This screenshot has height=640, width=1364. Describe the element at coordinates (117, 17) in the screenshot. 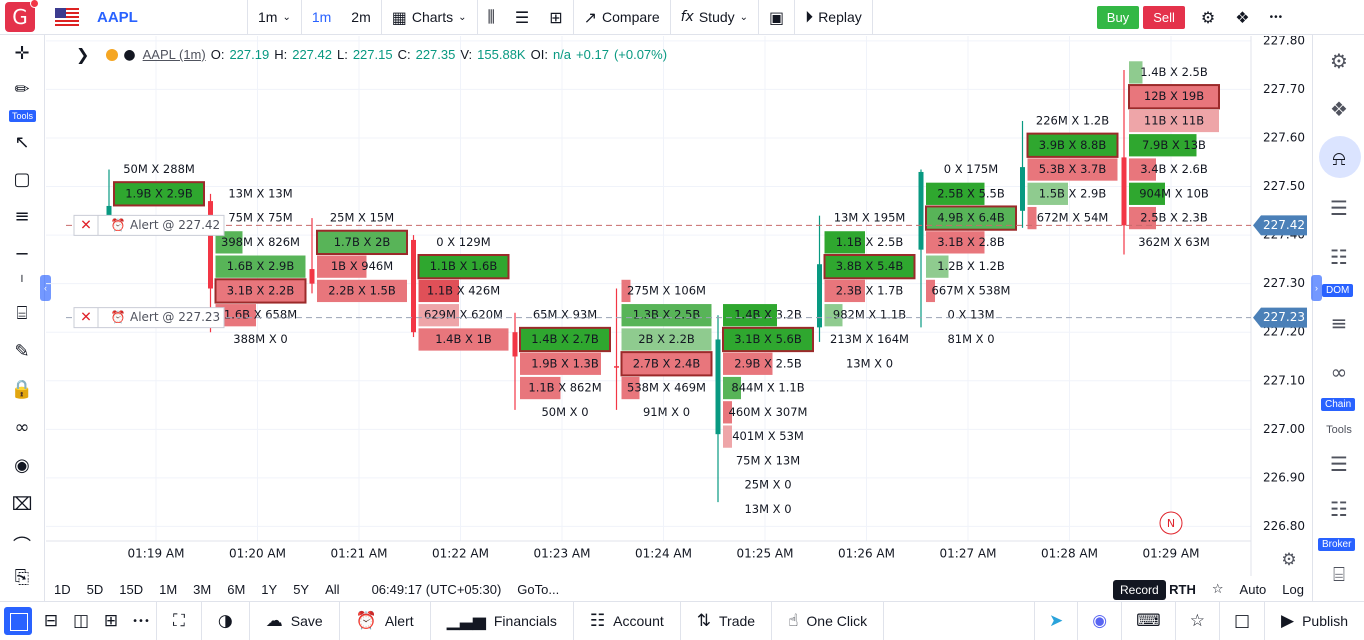

I see `symbol-search: AAPL` at that location.